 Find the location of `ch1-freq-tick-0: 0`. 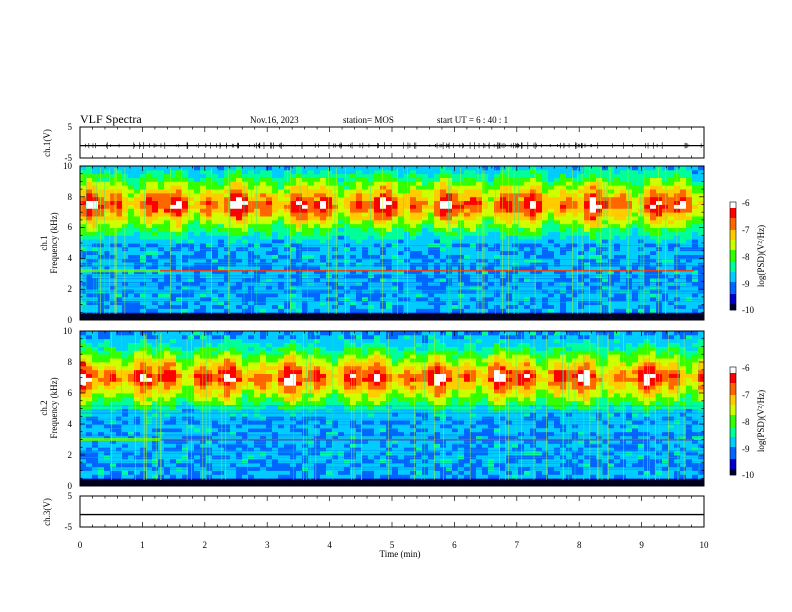

ch1-freq-tick-0: 0 is located at coordinates (70, 320).